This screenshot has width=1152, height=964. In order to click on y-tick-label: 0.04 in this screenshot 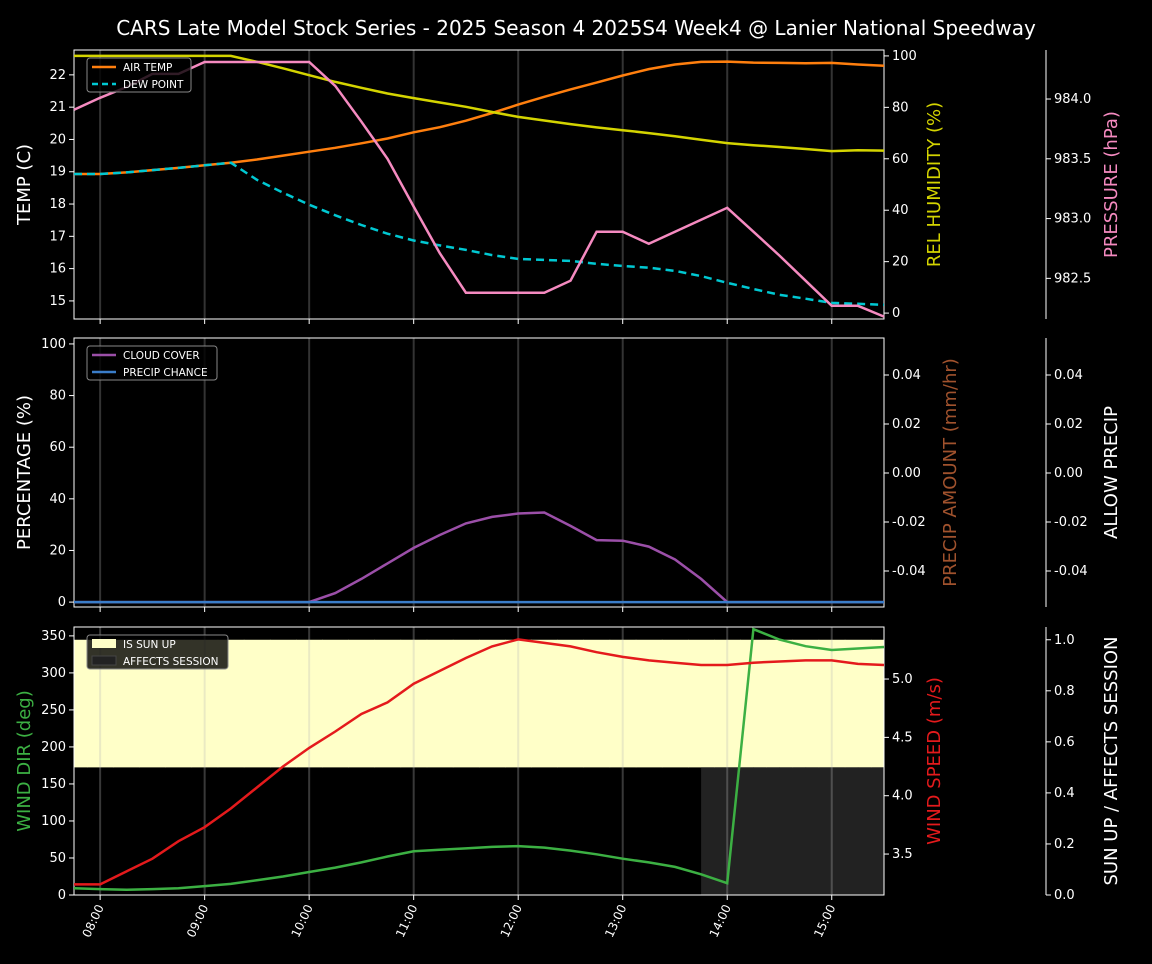, I will do `click(1068, 375)`.